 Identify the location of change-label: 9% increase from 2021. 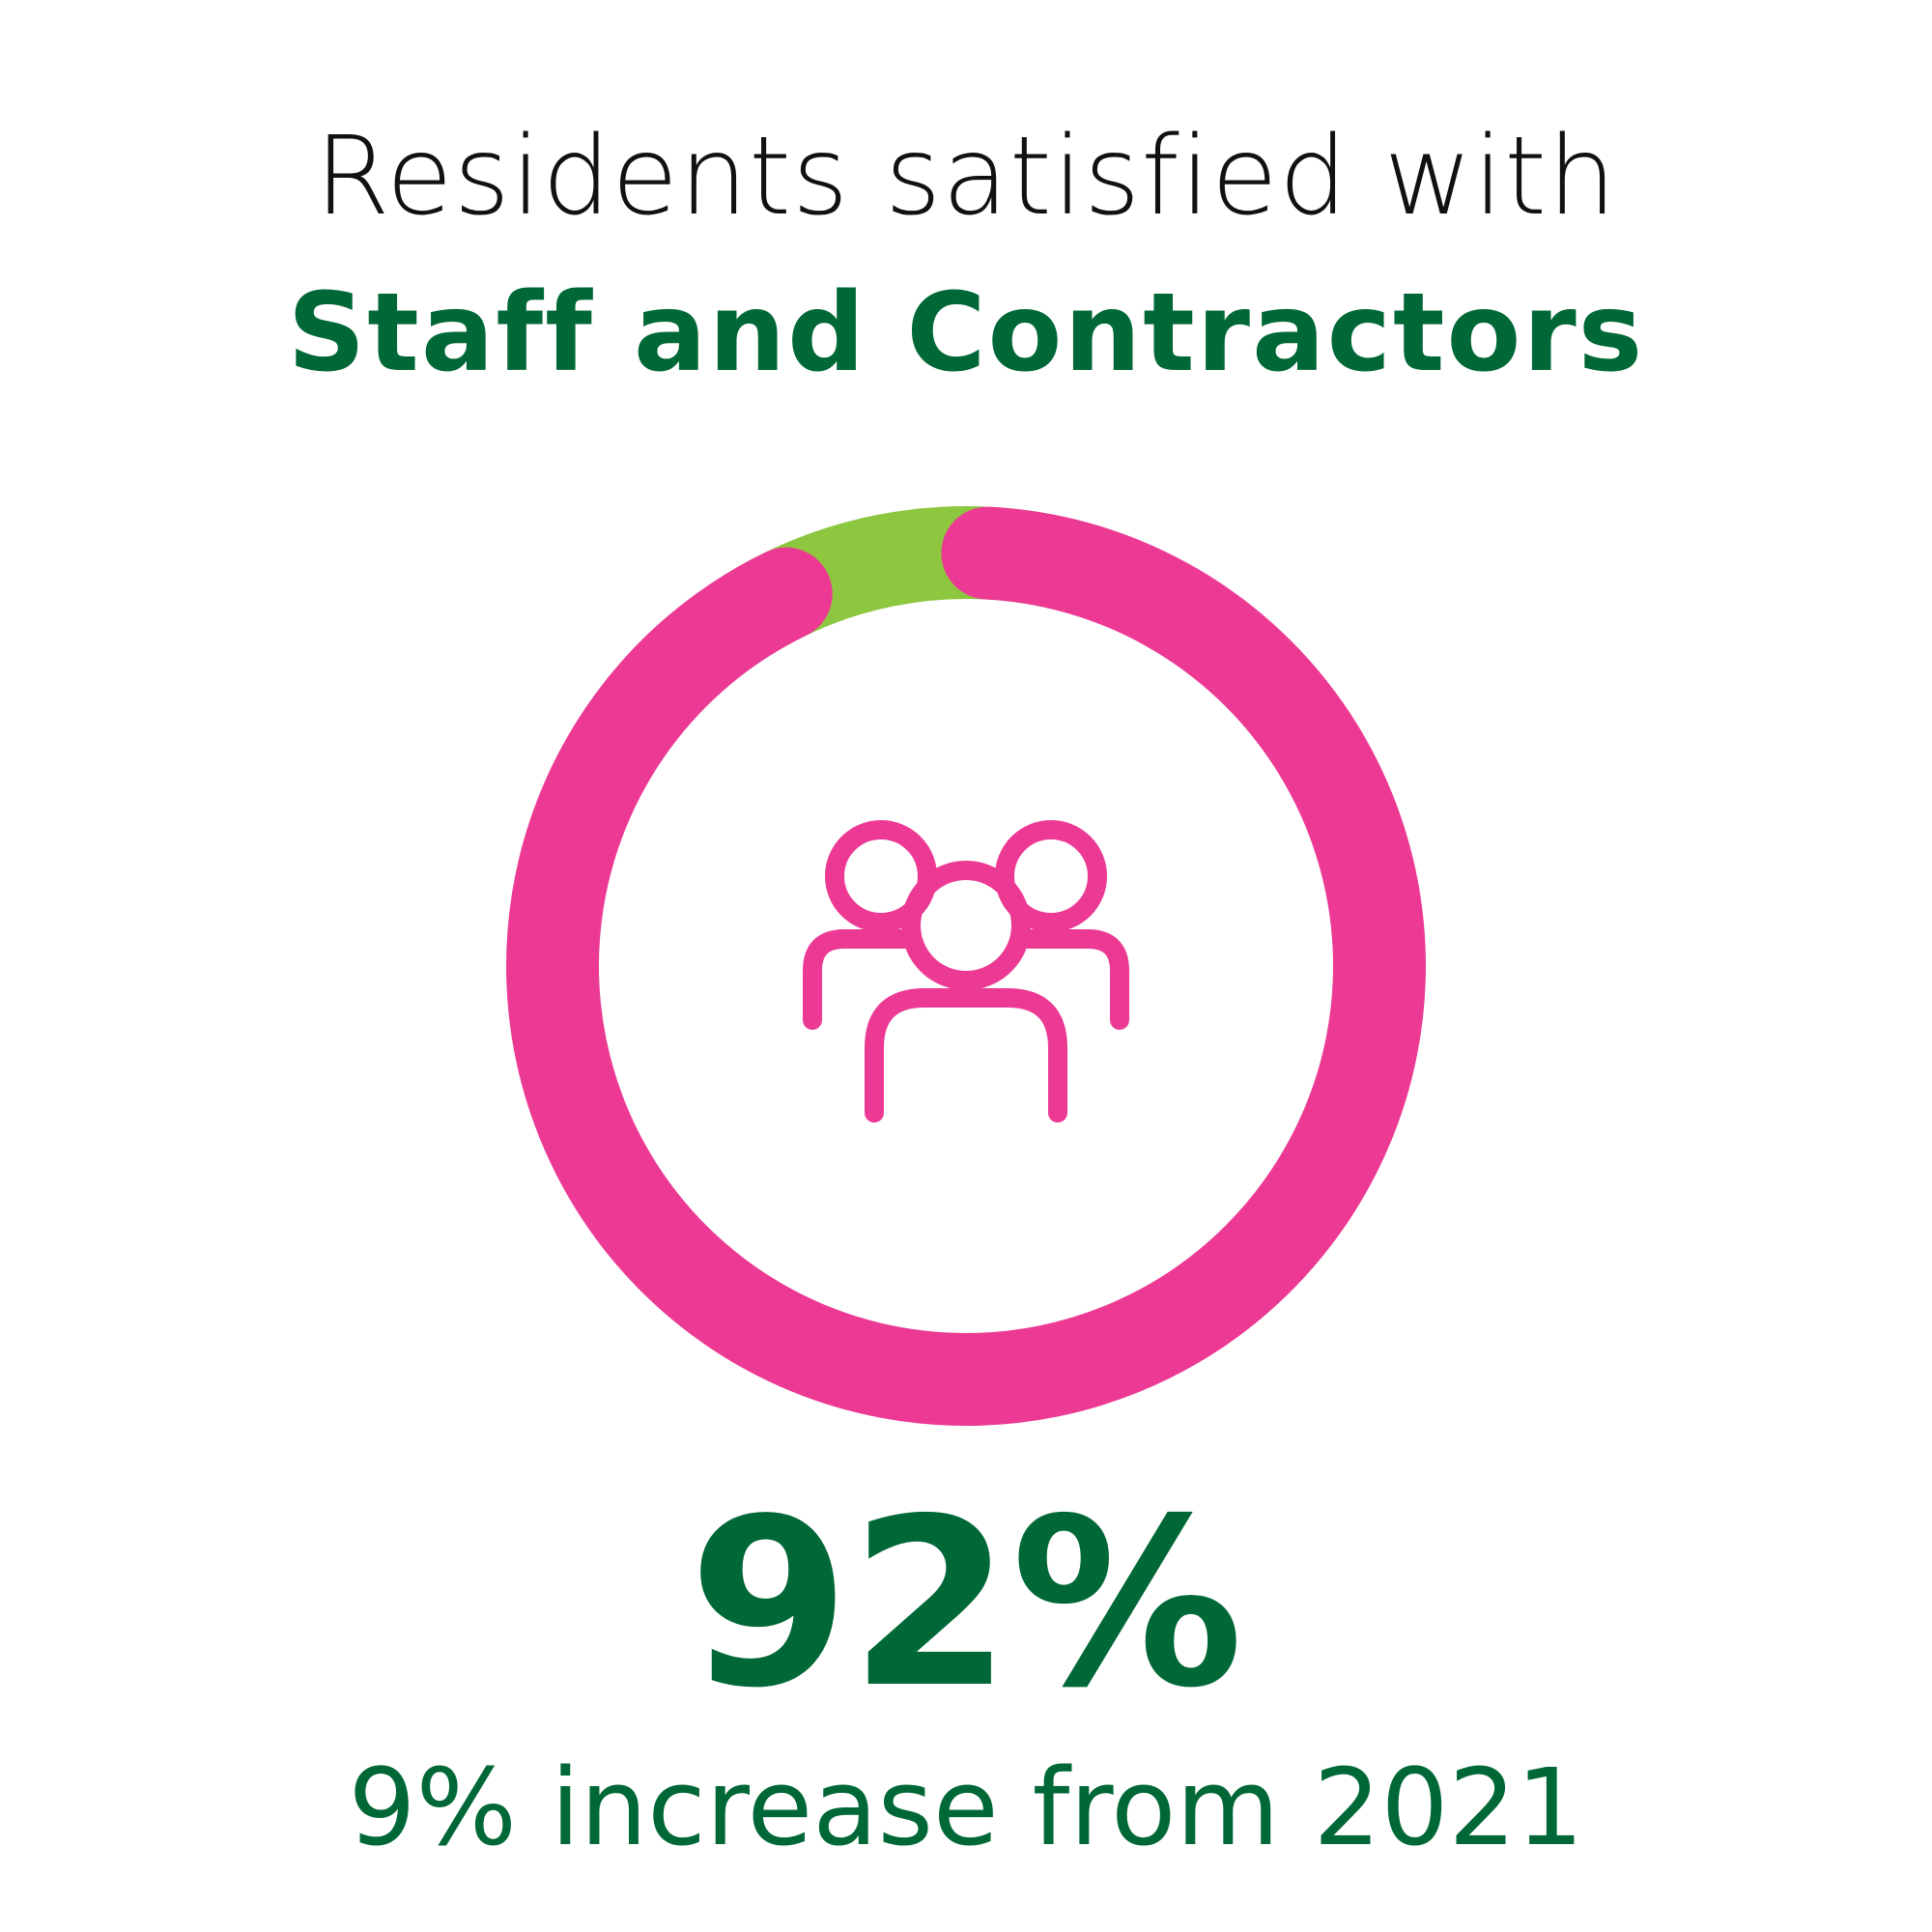
(966, 1807).